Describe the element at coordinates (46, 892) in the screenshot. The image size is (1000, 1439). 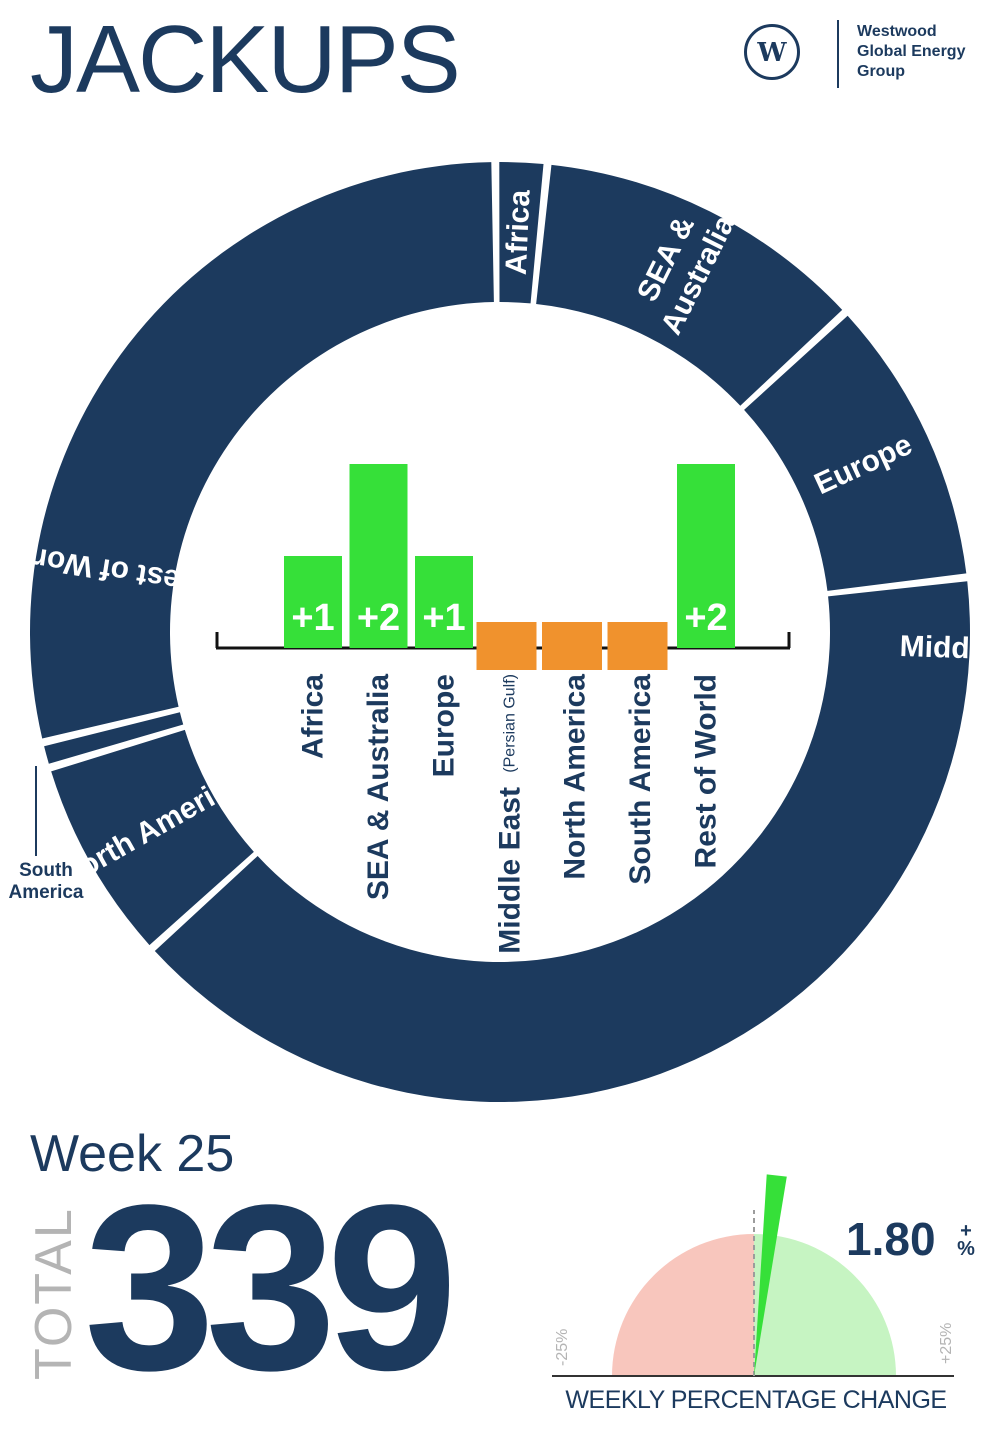
I see `south-america-callout-label: America` at that location.